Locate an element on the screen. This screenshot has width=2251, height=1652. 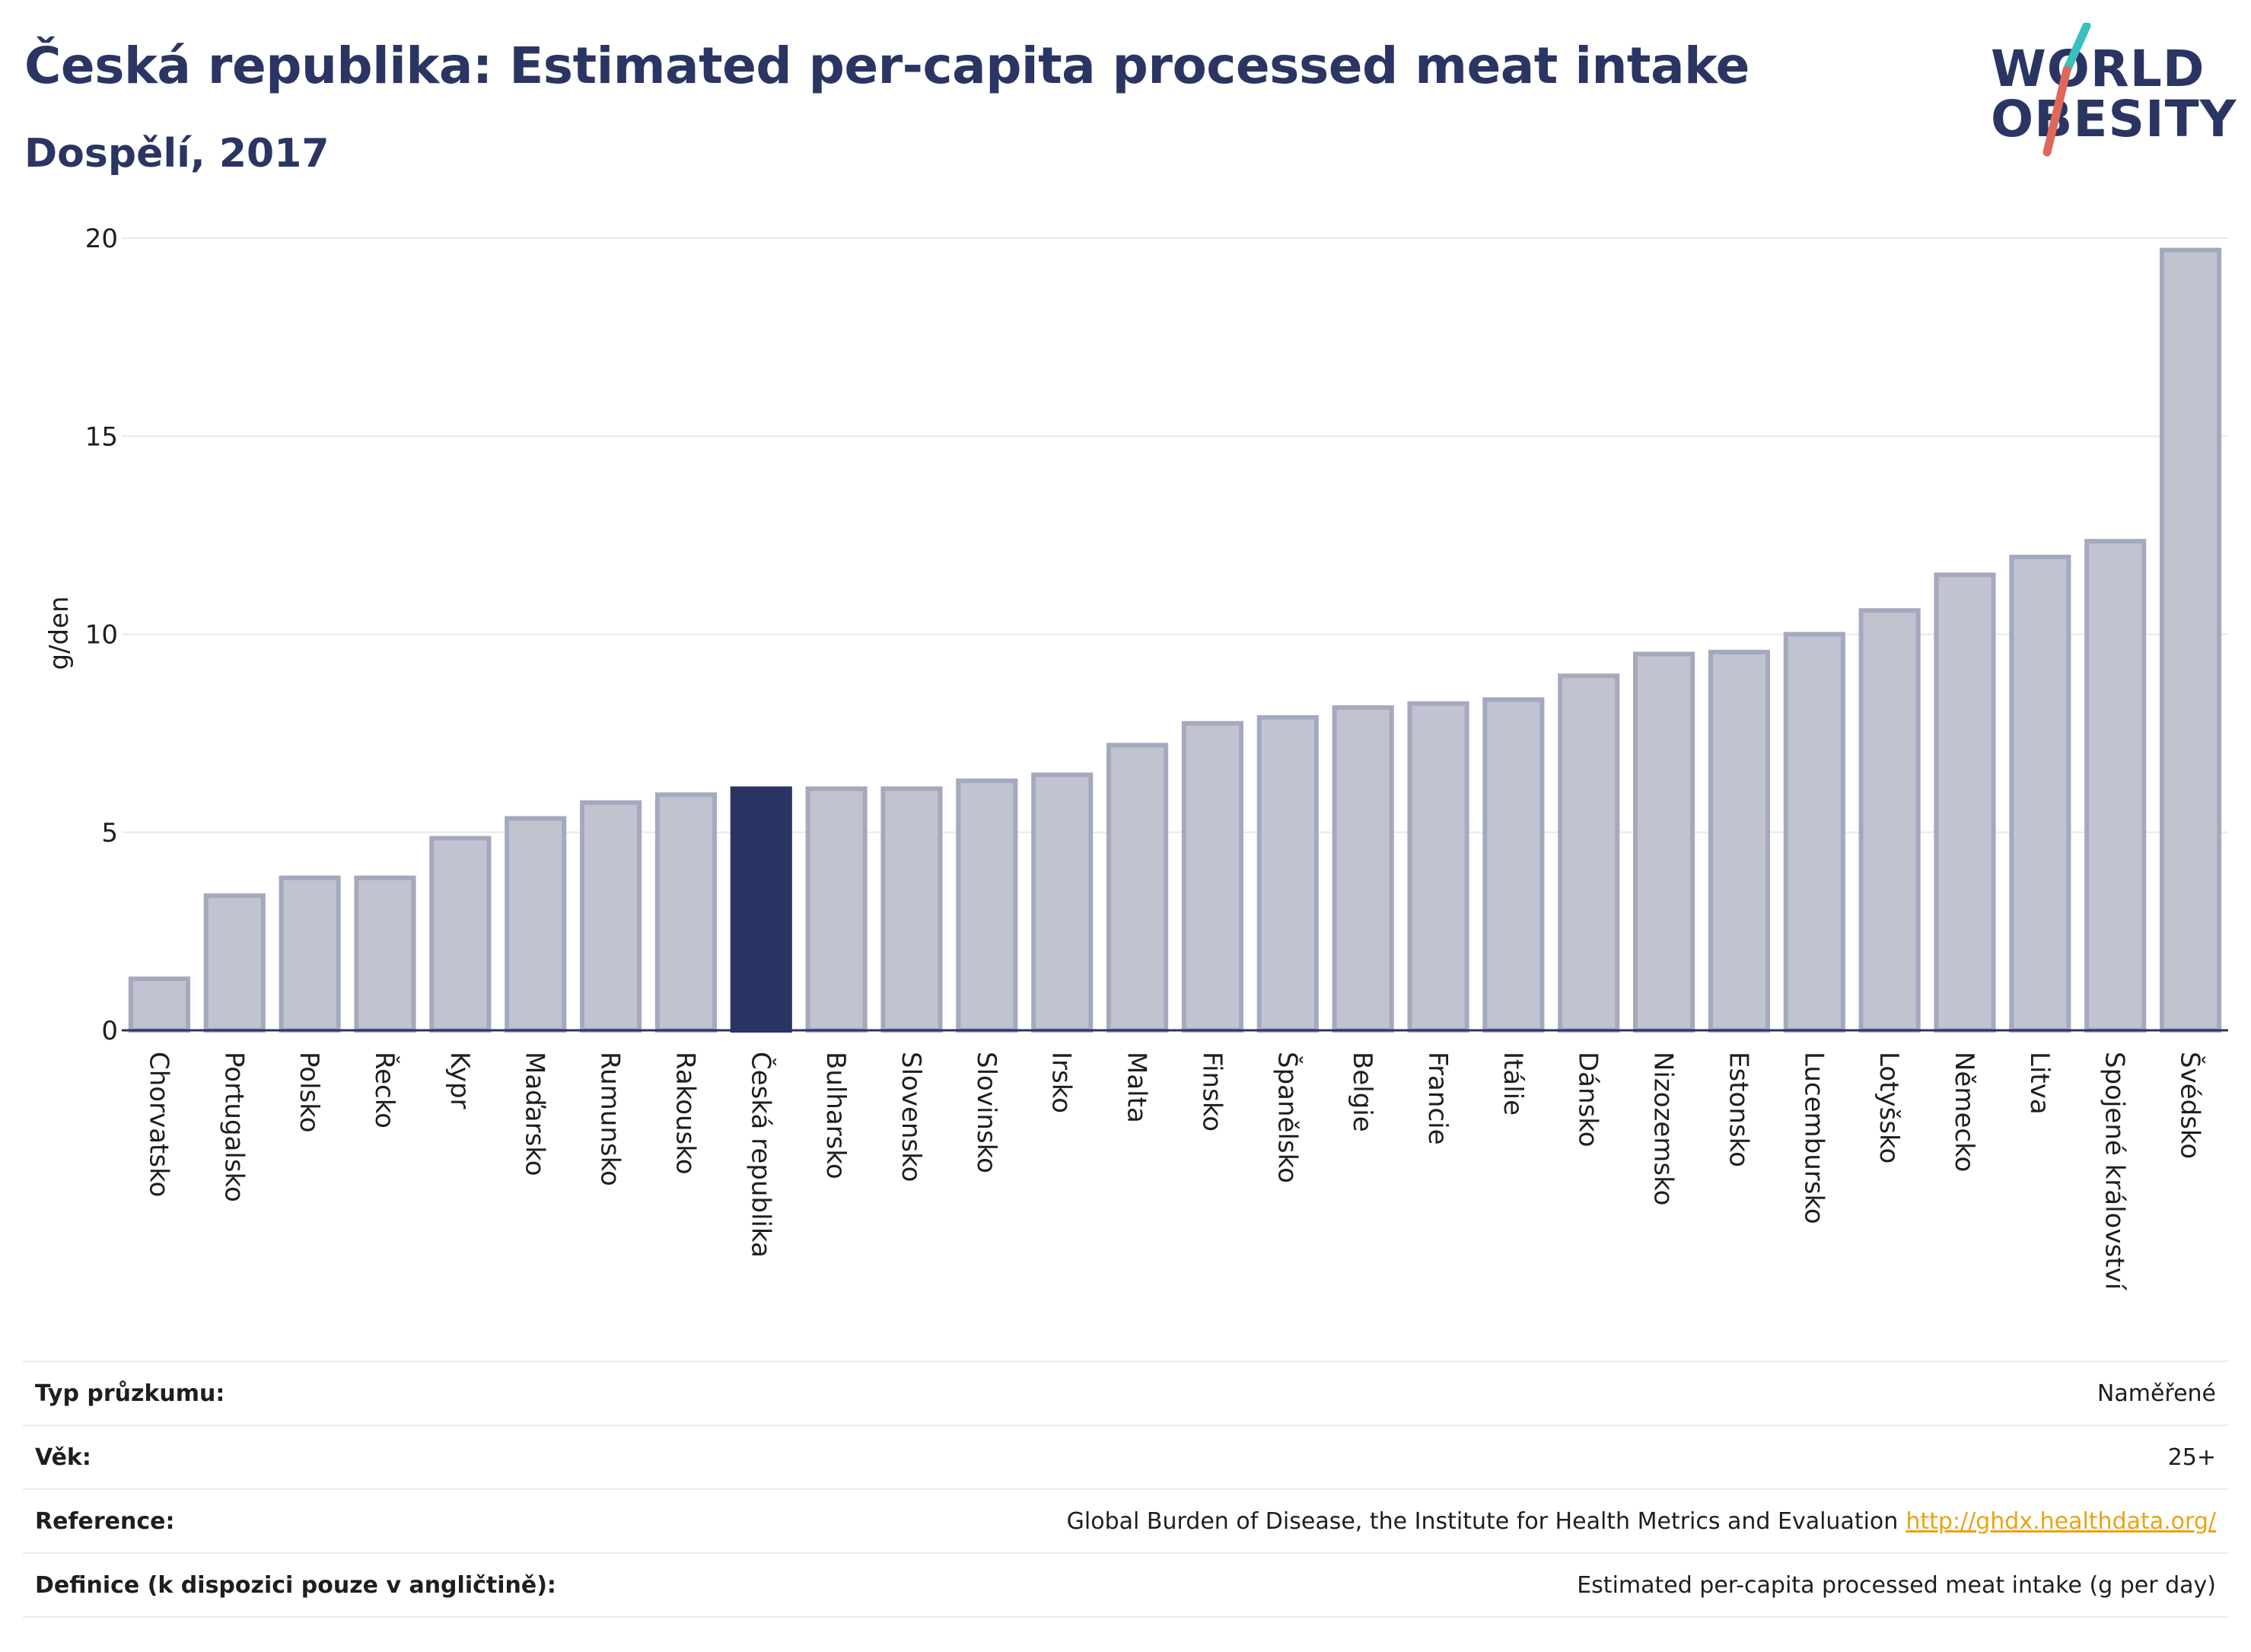
x-tick-label: Slovensko is located at coordinates (911, 1117).